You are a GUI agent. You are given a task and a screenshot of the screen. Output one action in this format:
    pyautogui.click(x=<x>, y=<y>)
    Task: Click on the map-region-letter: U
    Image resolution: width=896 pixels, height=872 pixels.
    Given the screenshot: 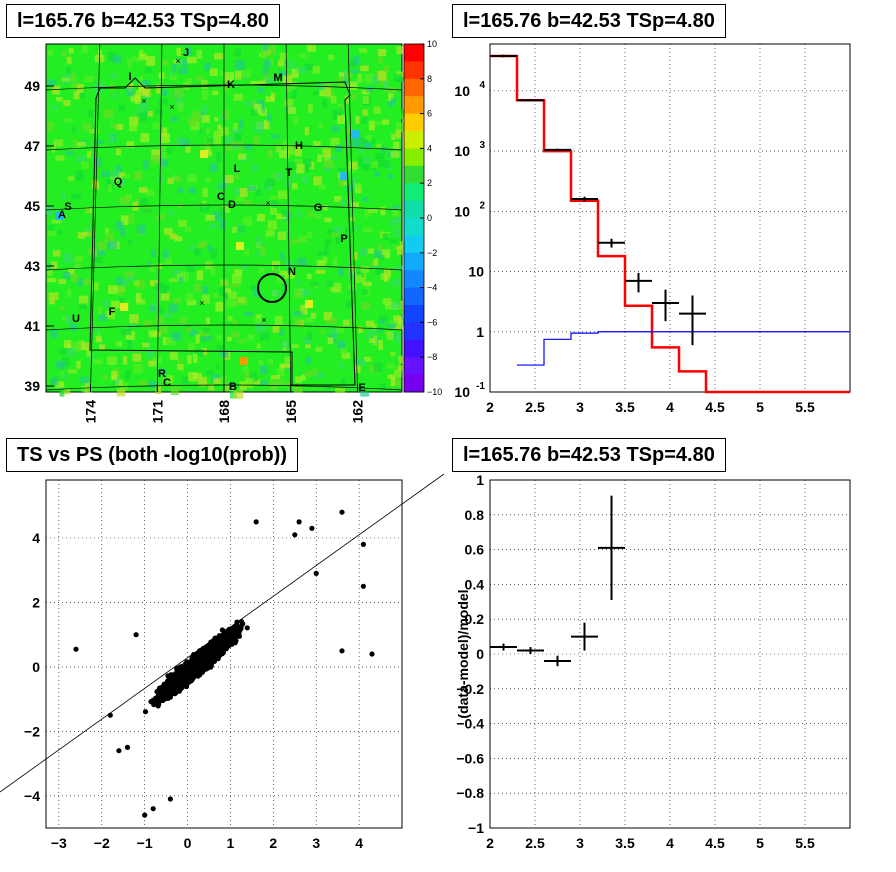 What is the action you would take?
    pyautogui.click(x=76, y=319)
    